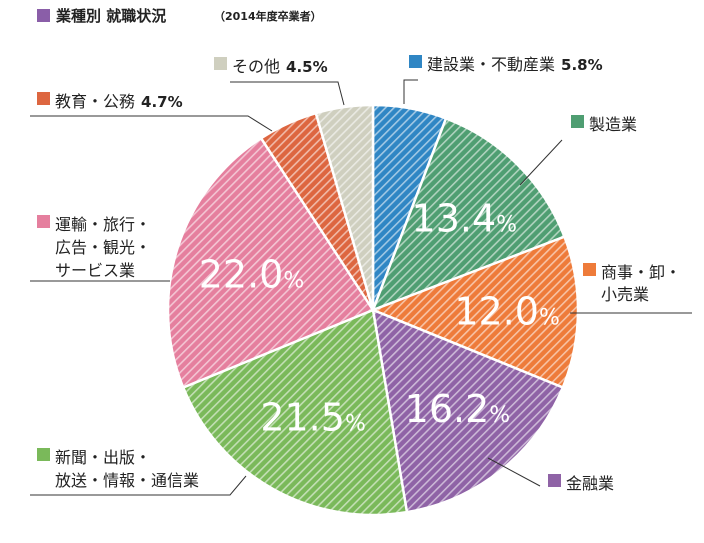  What do you see at coordinates (268, 16) in the screenshot?
I see `chart-subtitle: （2014年度卒業者）` at bounding box center [268, 16].